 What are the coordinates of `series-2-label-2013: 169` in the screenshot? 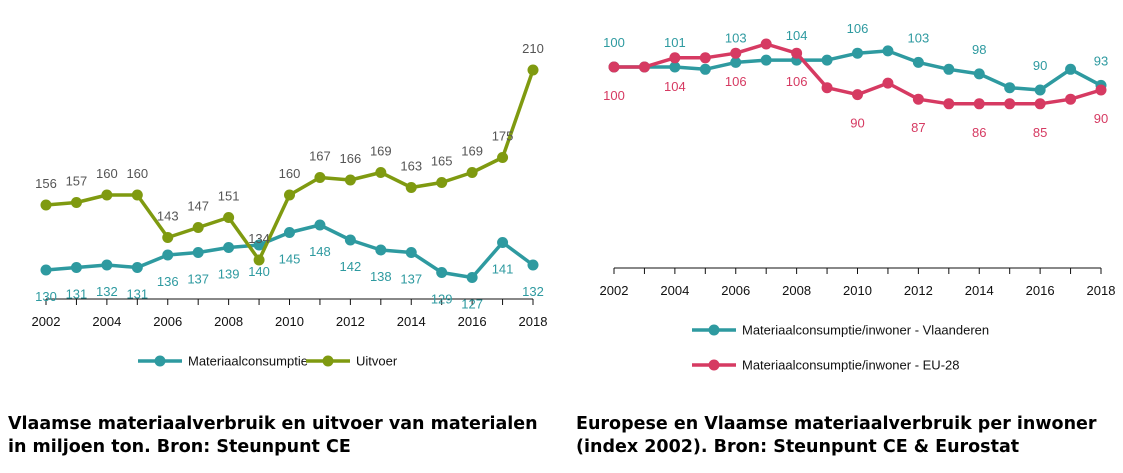 It's located at (381, 151).